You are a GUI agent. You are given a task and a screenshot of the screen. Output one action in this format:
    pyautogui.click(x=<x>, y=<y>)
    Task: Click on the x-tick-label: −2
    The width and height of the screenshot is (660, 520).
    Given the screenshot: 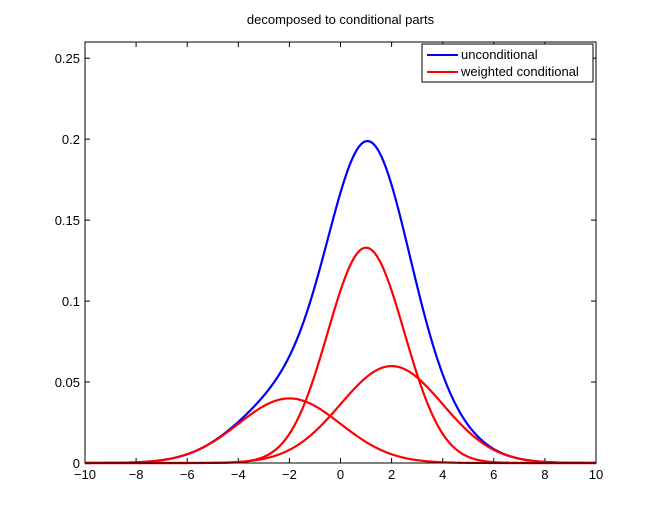 What is the action you would take?
    pyautogui.click(x=289, y=474)
    